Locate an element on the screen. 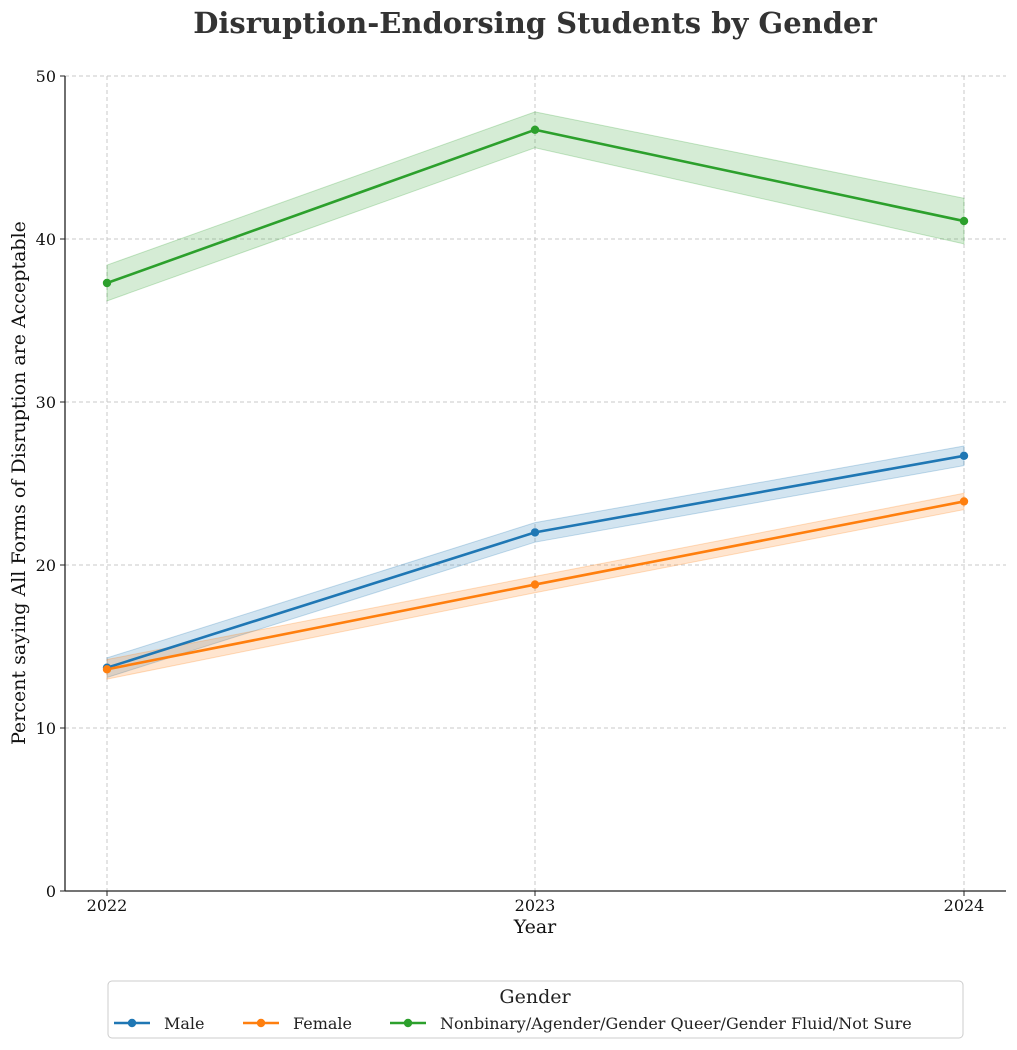 Image resolution: width=1017 pixels, height=1050 pixels. point-female-2022 is located at coordinates (107, 669).